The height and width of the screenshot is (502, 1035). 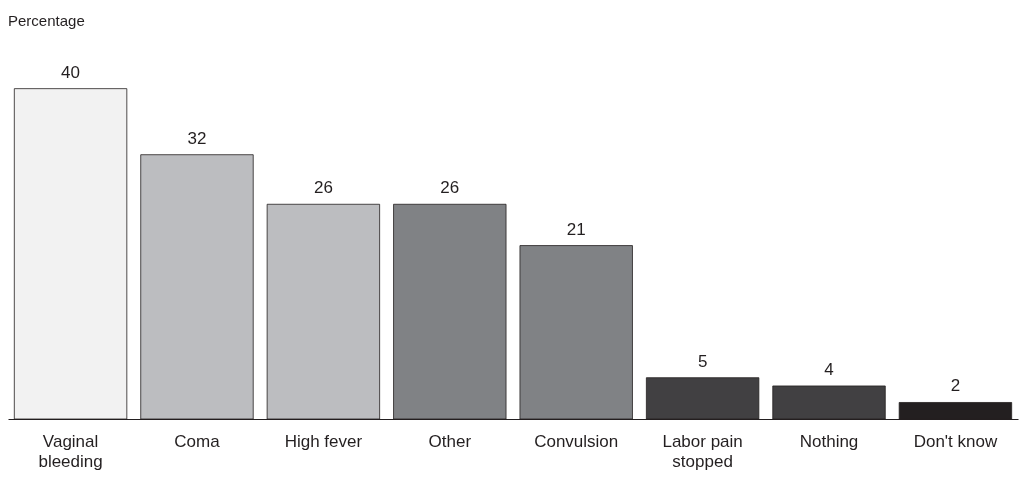 I want to click on x-tick-label: Other, so click(x=450, y=441).